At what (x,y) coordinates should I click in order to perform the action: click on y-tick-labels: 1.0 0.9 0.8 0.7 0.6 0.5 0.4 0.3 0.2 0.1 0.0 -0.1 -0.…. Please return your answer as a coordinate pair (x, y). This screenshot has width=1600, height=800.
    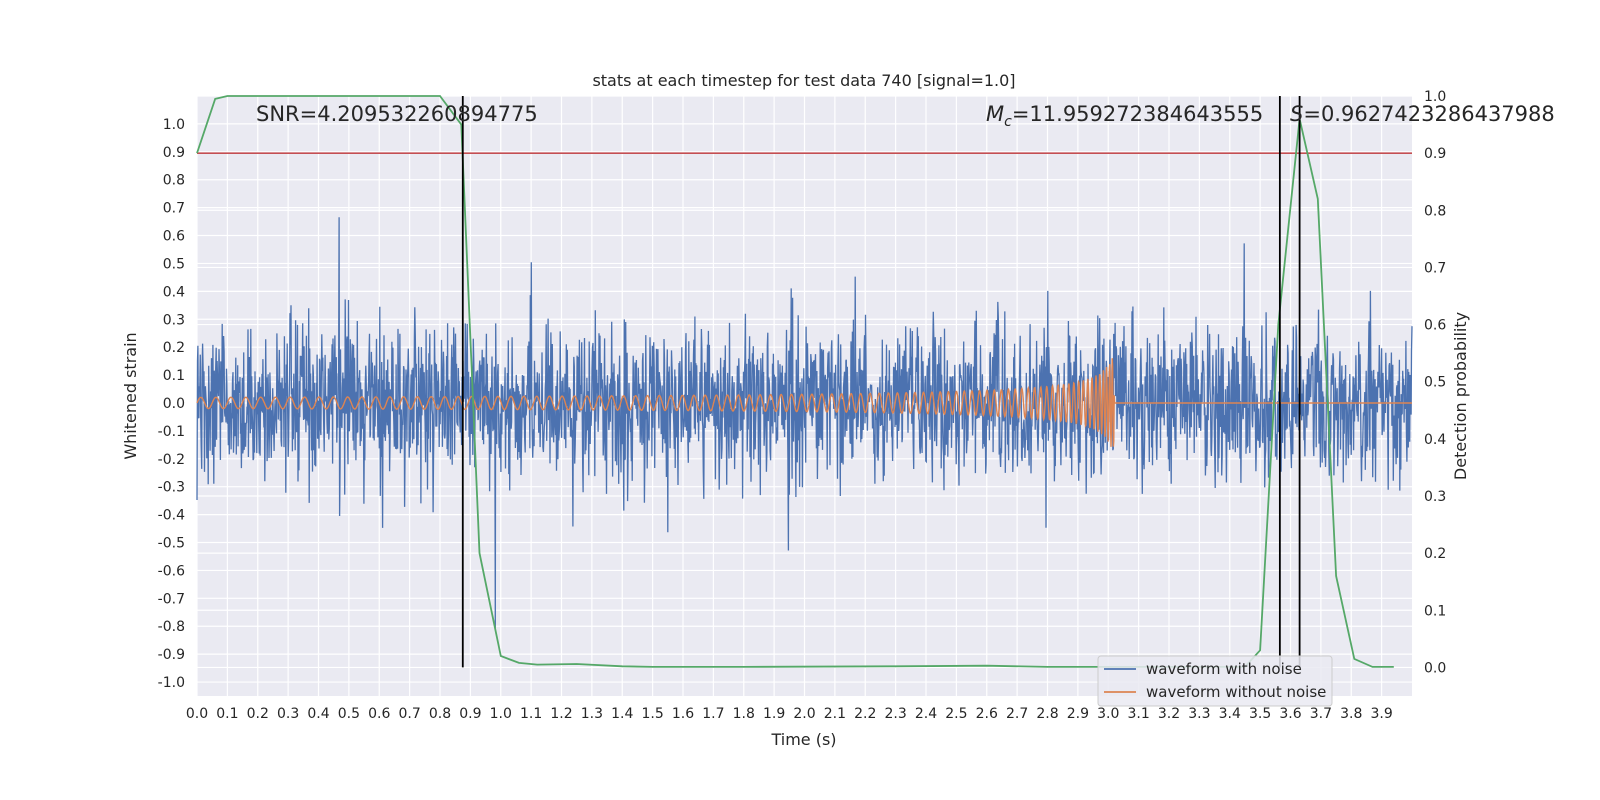
    Looking at the image, I should click on (171, 404).